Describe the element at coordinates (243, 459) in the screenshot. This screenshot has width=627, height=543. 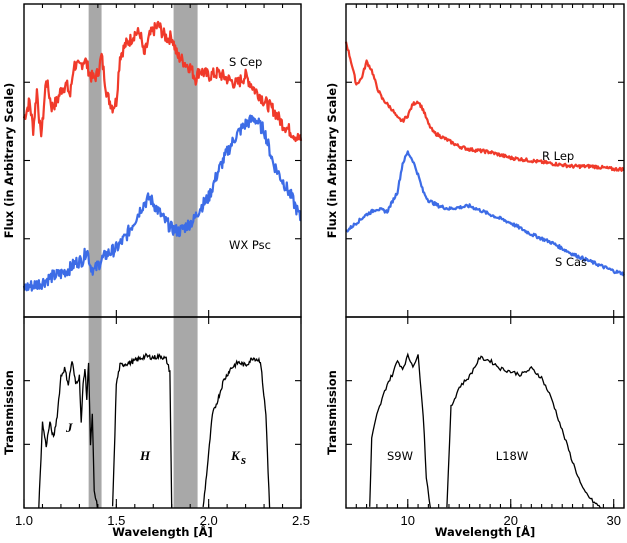
I see `band-label-k-subscript: s` at that location.